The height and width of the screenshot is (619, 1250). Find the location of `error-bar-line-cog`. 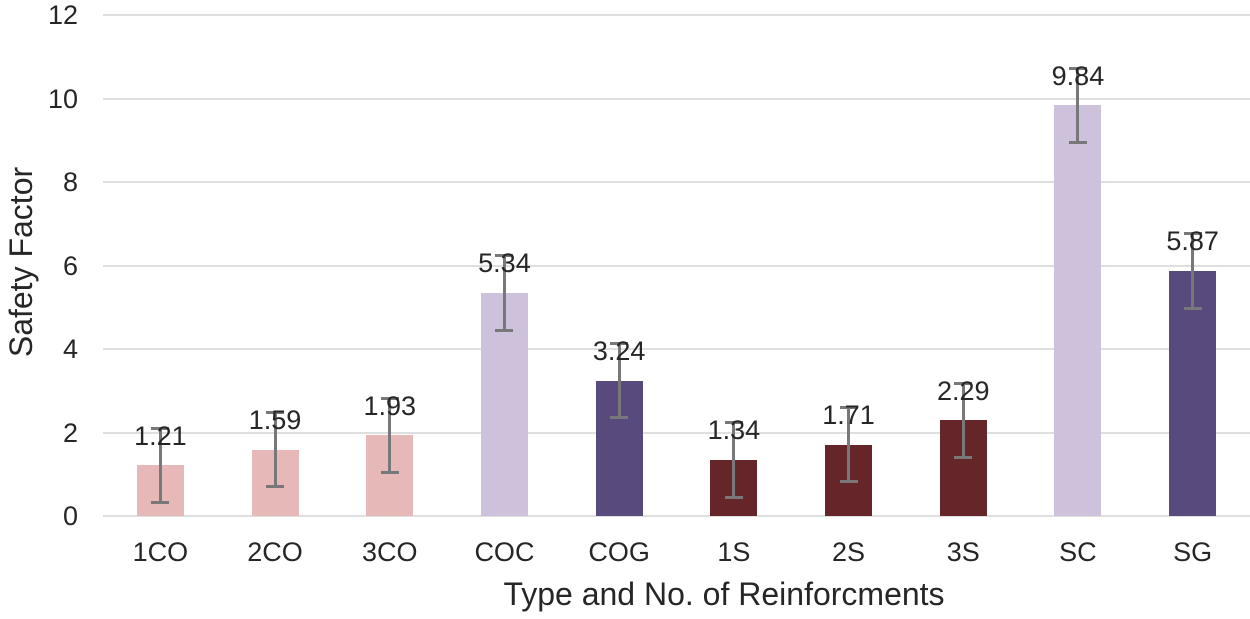

error-bar-line-cog is located at coordinates (619, 381).